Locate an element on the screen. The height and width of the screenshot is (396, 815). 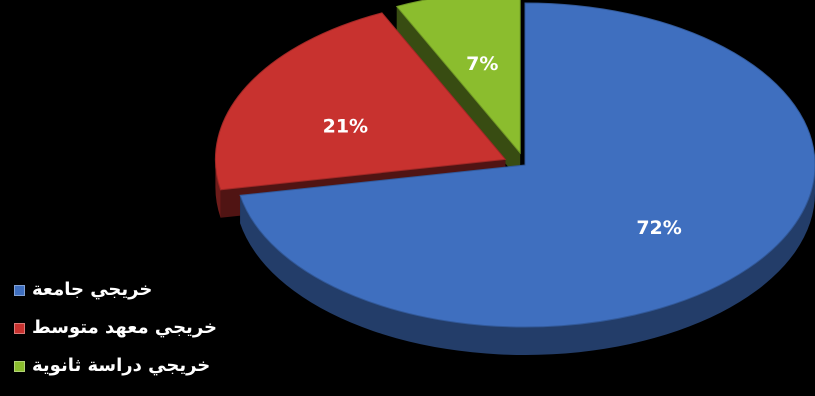
legend-item-university: خريجي جامعة is located at coordinates (128, 290).